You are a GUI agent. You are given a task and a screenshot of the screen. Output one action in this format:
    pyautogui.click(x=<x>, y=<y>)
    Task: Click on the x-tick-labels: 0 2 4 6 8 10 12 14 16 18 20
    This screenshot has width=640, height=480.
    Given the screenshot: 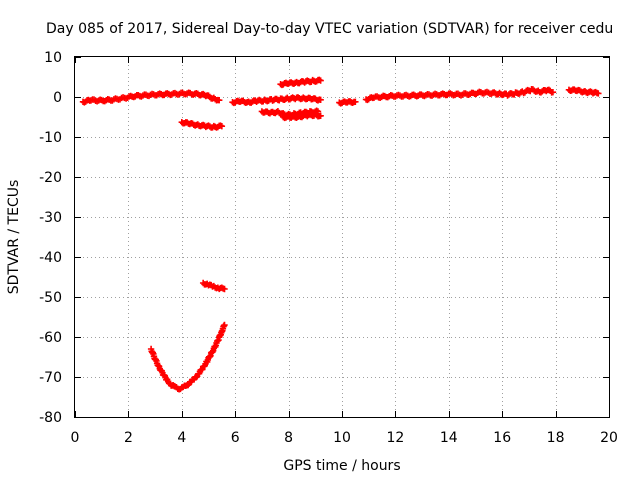 What is the action you would take?
    pyautogui.click(x=344, y=438)
    